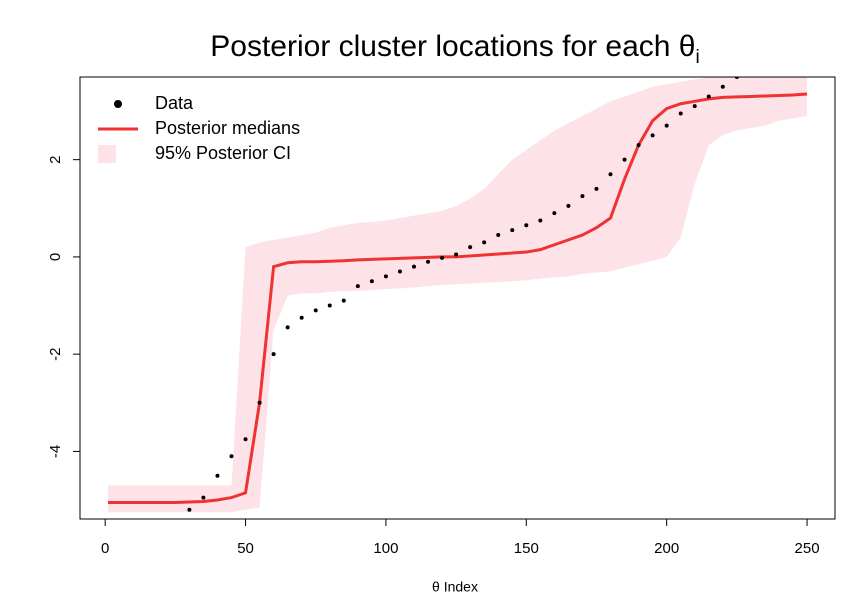 This screenshot has width=855, height=598. What do you see at coordinates (455, 587) in the screenshot?
I see `x-axis-label: θ Index` at bounding box center [455, 587].